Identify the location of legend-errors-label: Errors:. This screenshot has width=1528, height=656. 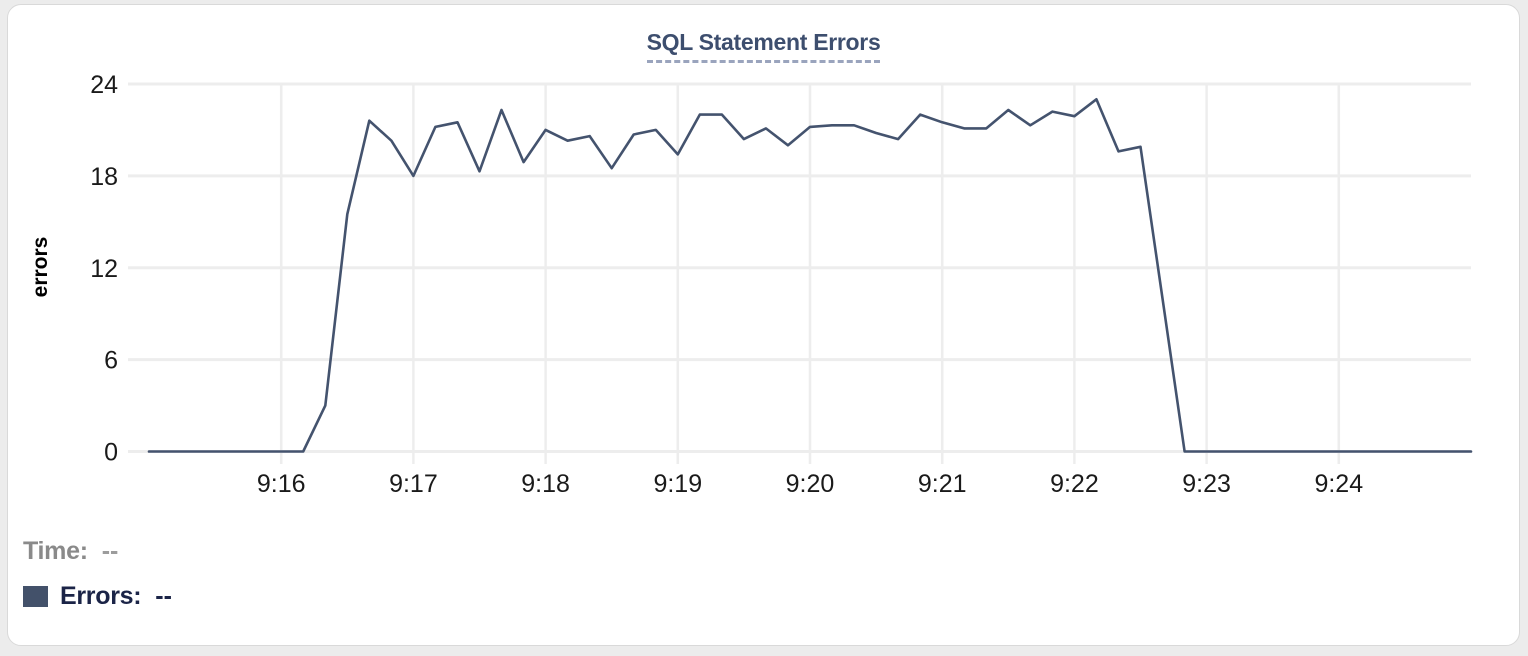
(101, 596).